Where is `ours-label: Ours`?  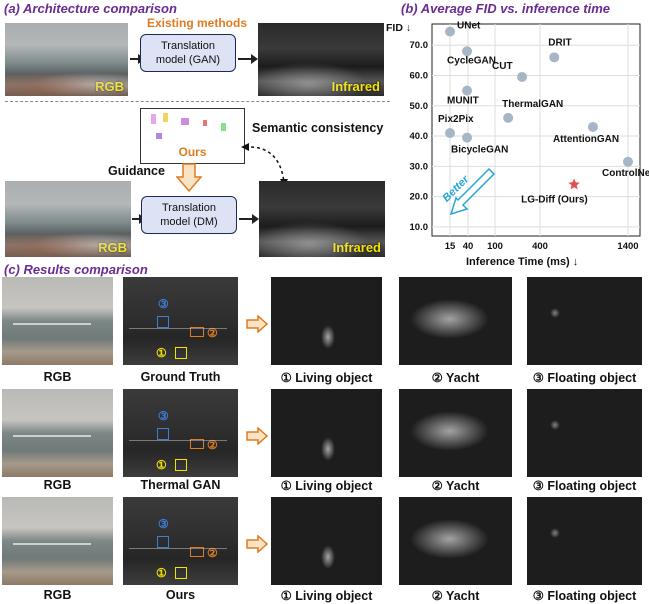 ours-label: Ours is located at coordinates (192, 152).